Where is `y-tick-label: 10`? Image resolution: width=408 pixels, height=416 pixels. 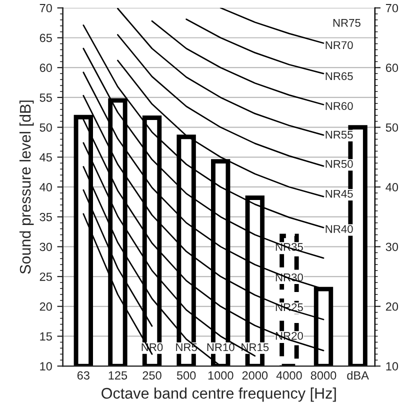
y-tick-label: 10 is located at coordinates (46, 366).